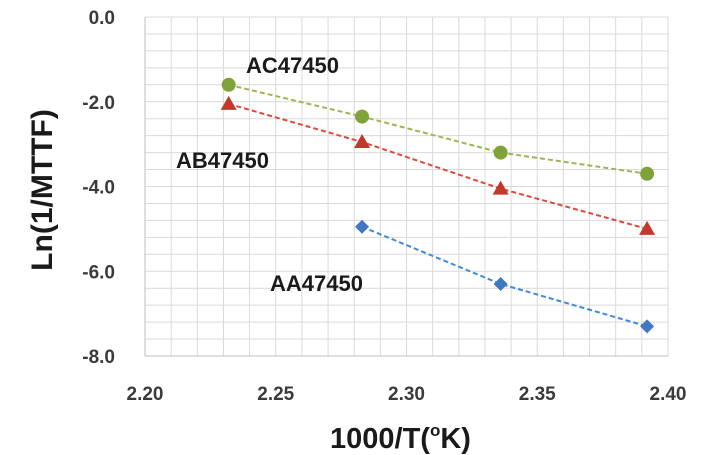 This screenshot has width=709, height=455. Describe the element at coordinates (98, 103) in the screenshot. I see `y-tick-label: -2.0` at that location.